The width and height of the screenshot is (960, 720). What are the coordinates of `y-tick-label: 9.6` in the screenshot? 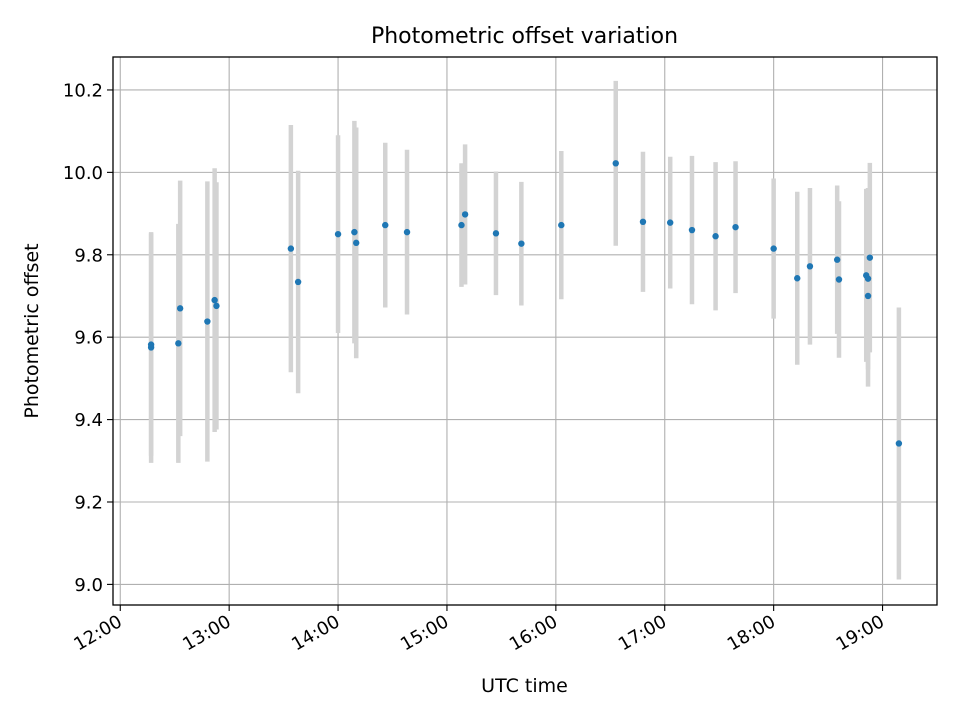 It's located at (88, 338).